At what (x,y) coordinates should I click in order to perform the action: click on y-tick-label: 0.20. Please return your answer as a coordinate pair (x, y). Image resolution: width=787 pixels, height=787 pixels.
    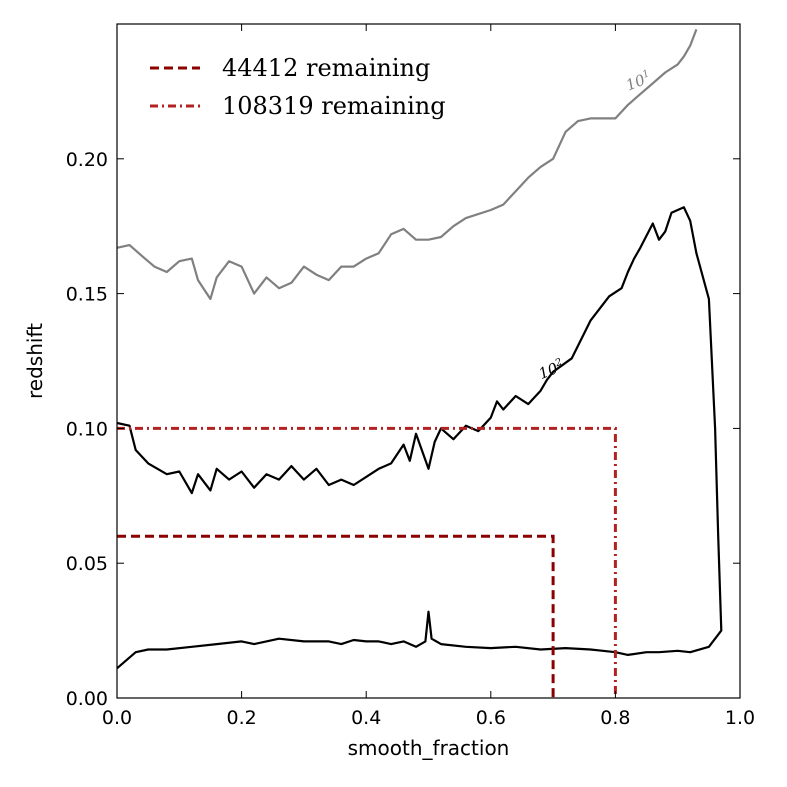
    Looking at the image, I should click on (87, 160).